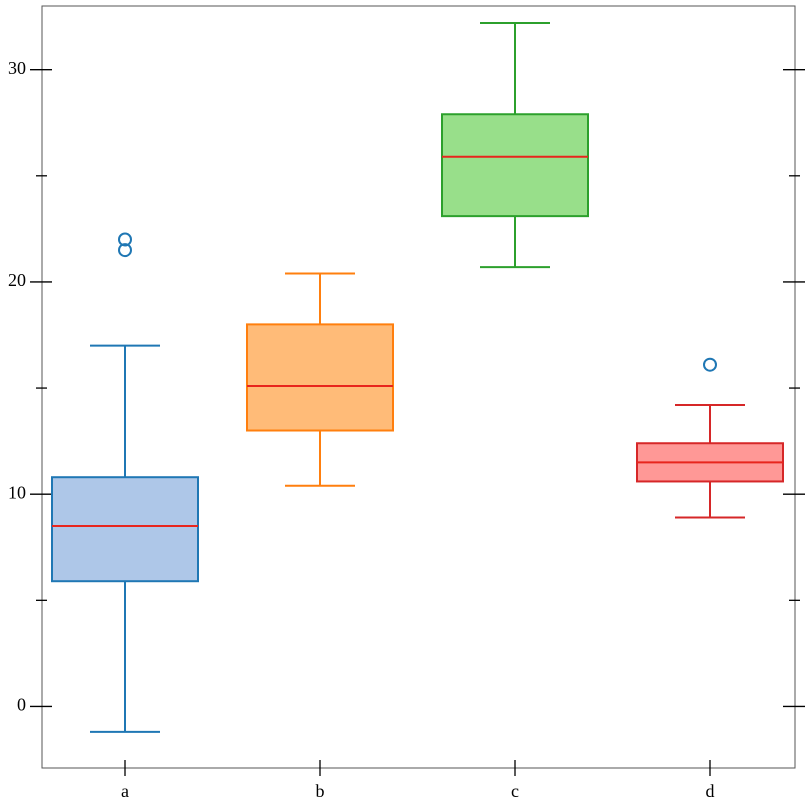 This screenshot has height=812, width=812. Describe the element at coordinates (320, 791) in the screenshot. I see `x-tick-label: b` at that location.